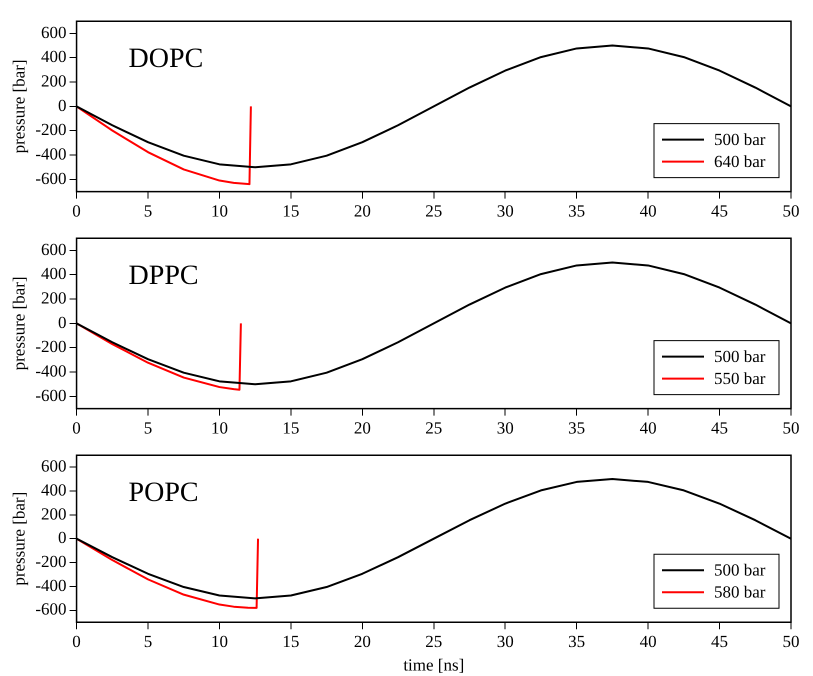 The image size is (813, 676). I want to click on annotation: DPPC, so click(163, 276).